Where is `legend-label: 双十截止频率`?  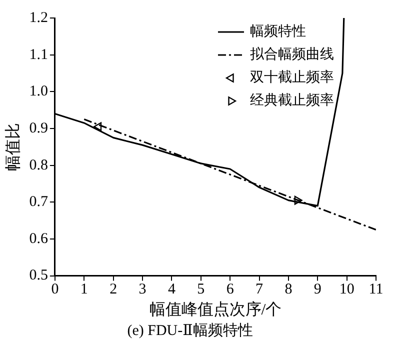
legend-label: 双十截止频率 is located at coordinates (292, 78).